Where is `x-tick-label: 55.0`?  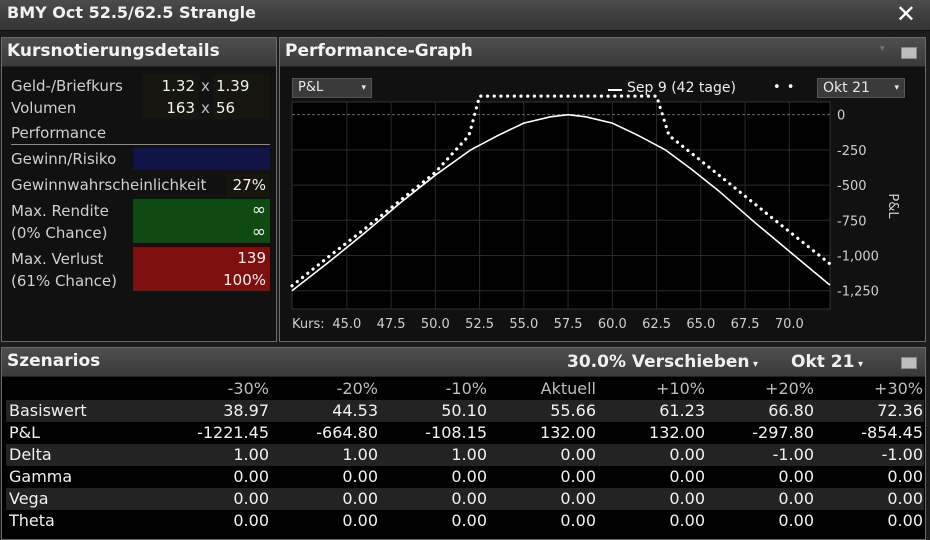
x-tick-label: 55.0 is located at coordinates (523, 324).